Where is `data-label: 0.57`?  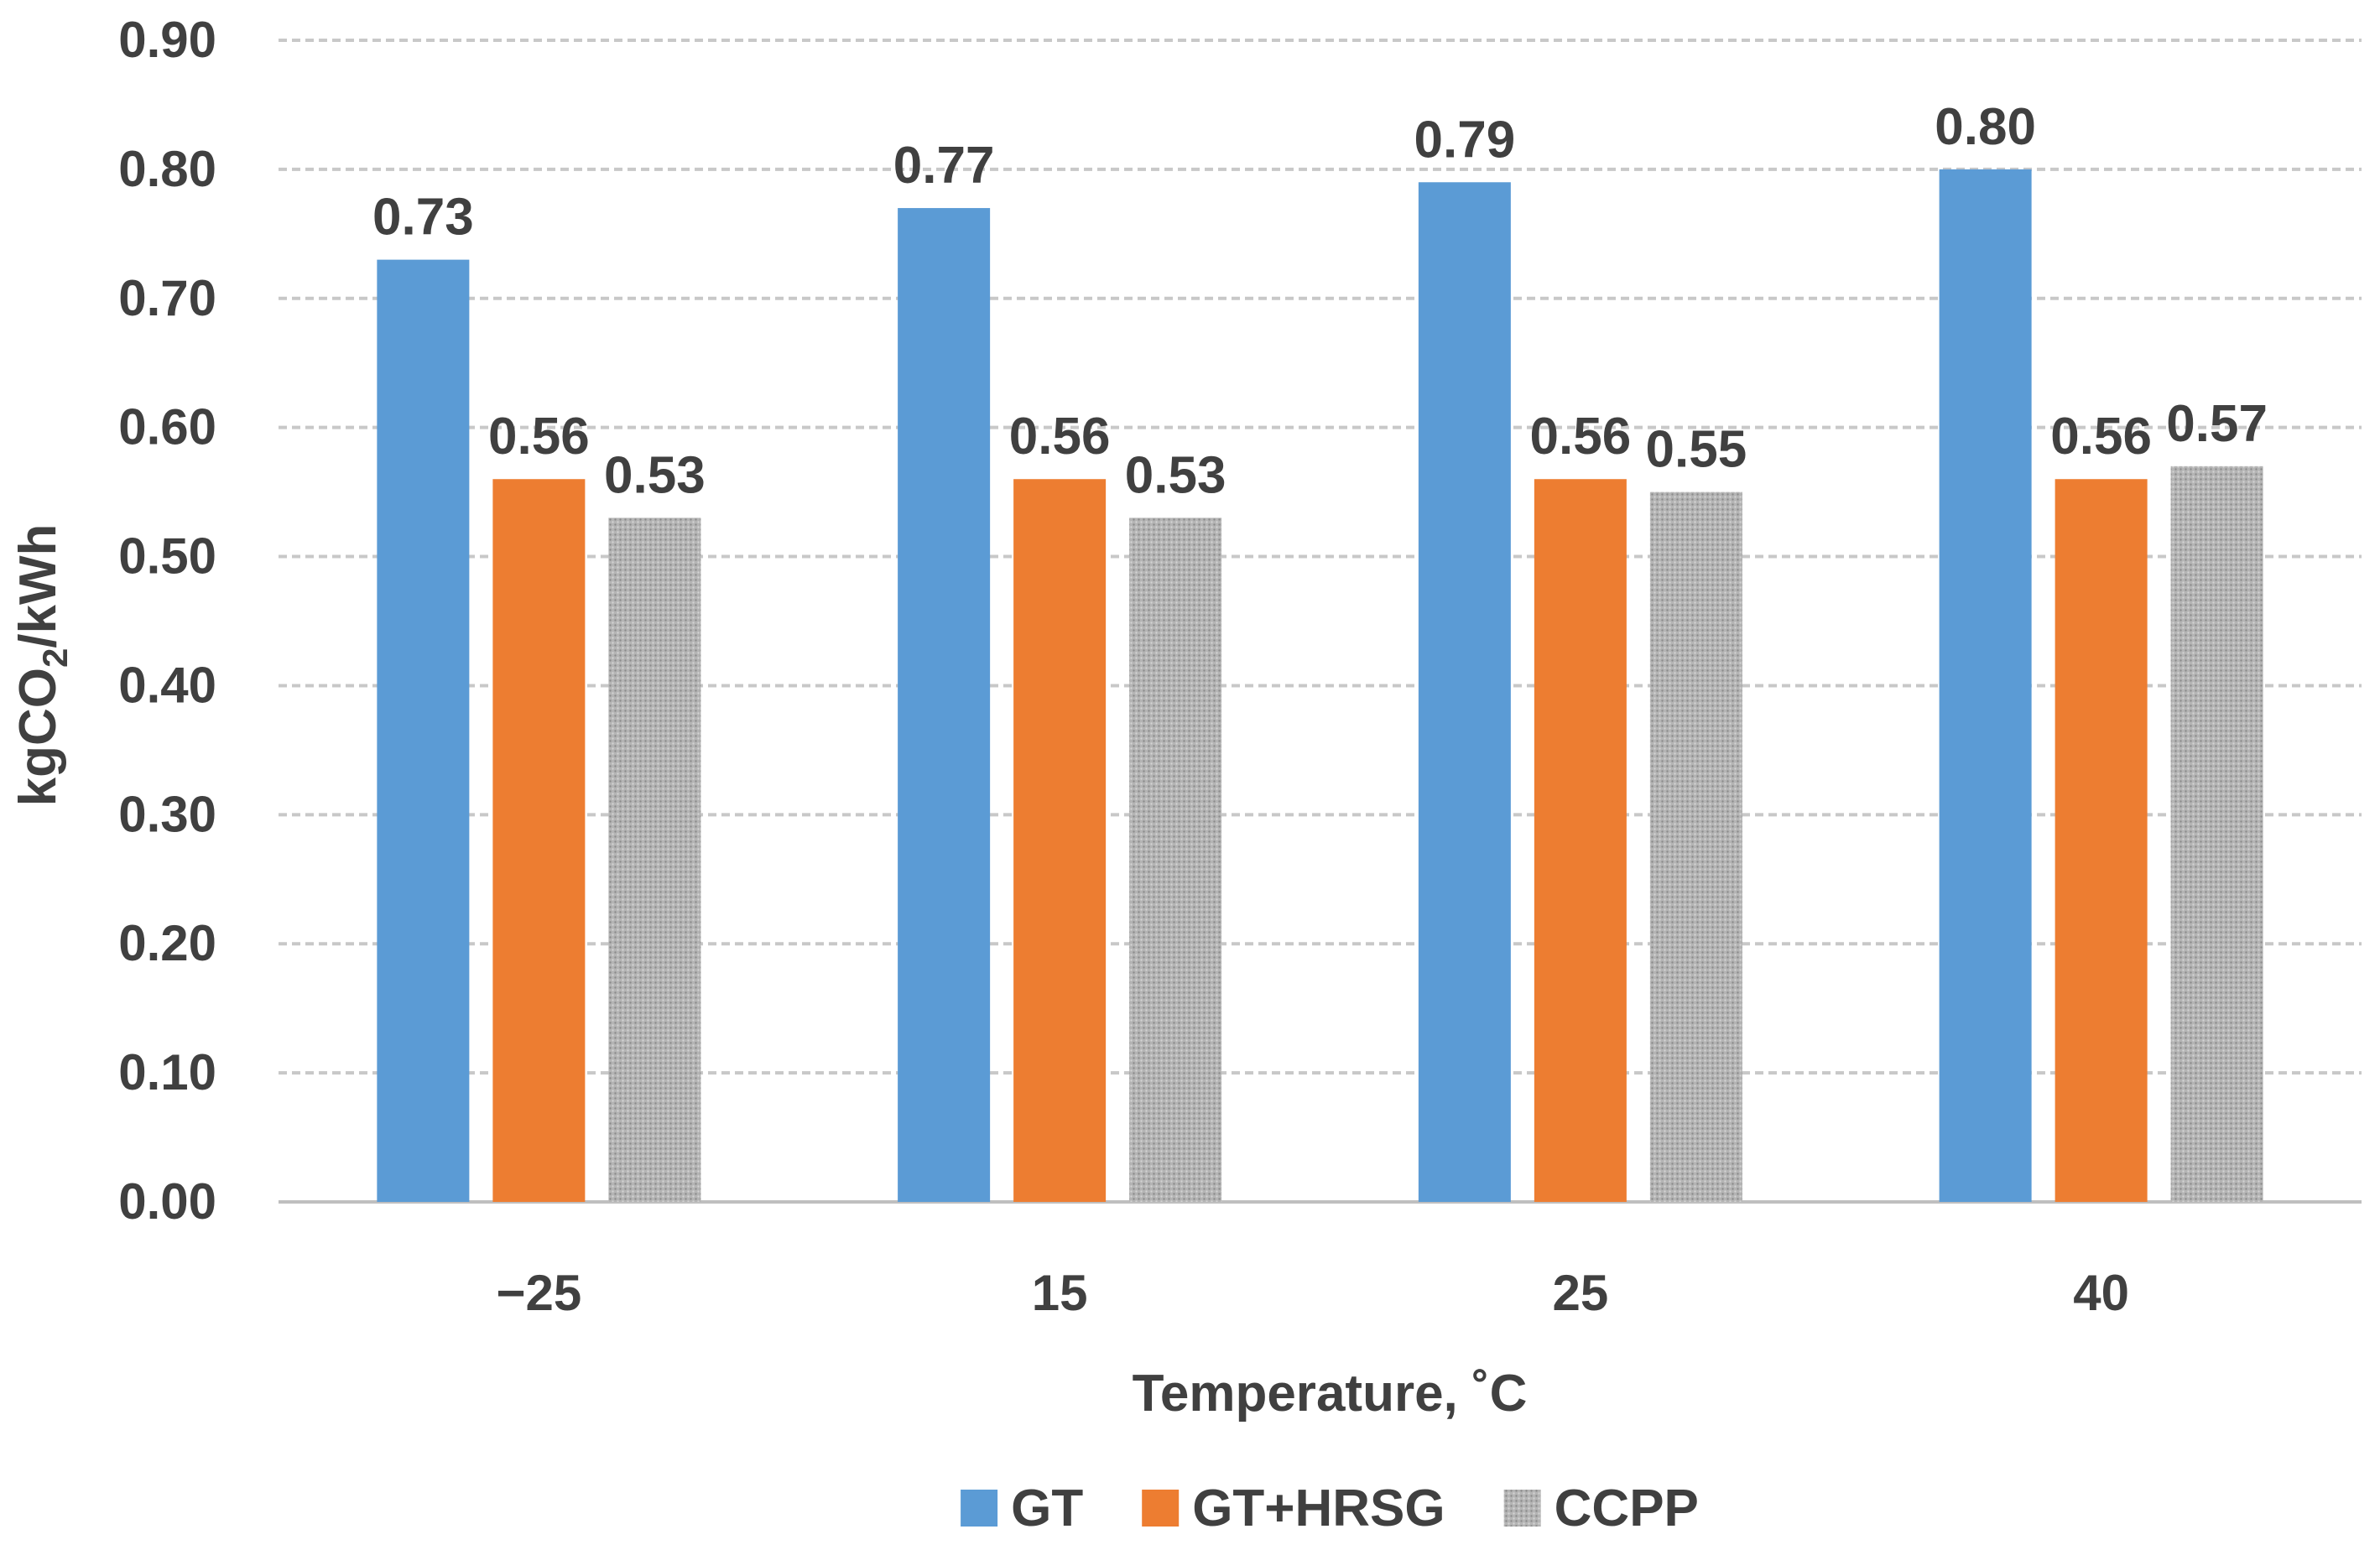
data-label: 0.57 is located at coordinates (2217, 424).